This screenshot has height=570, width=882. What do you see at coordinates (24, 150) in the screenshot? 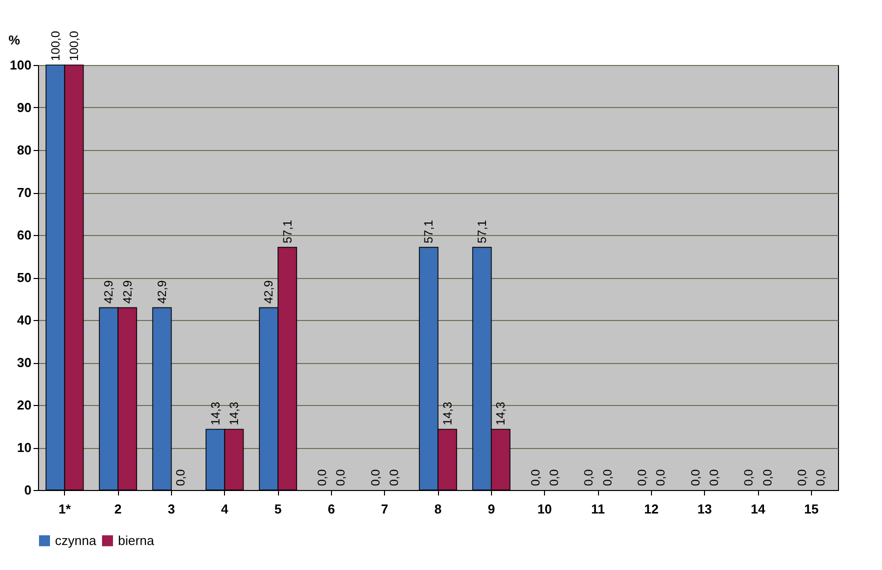
I see `y-tick-label: 80` at bounding box center [24, 150].